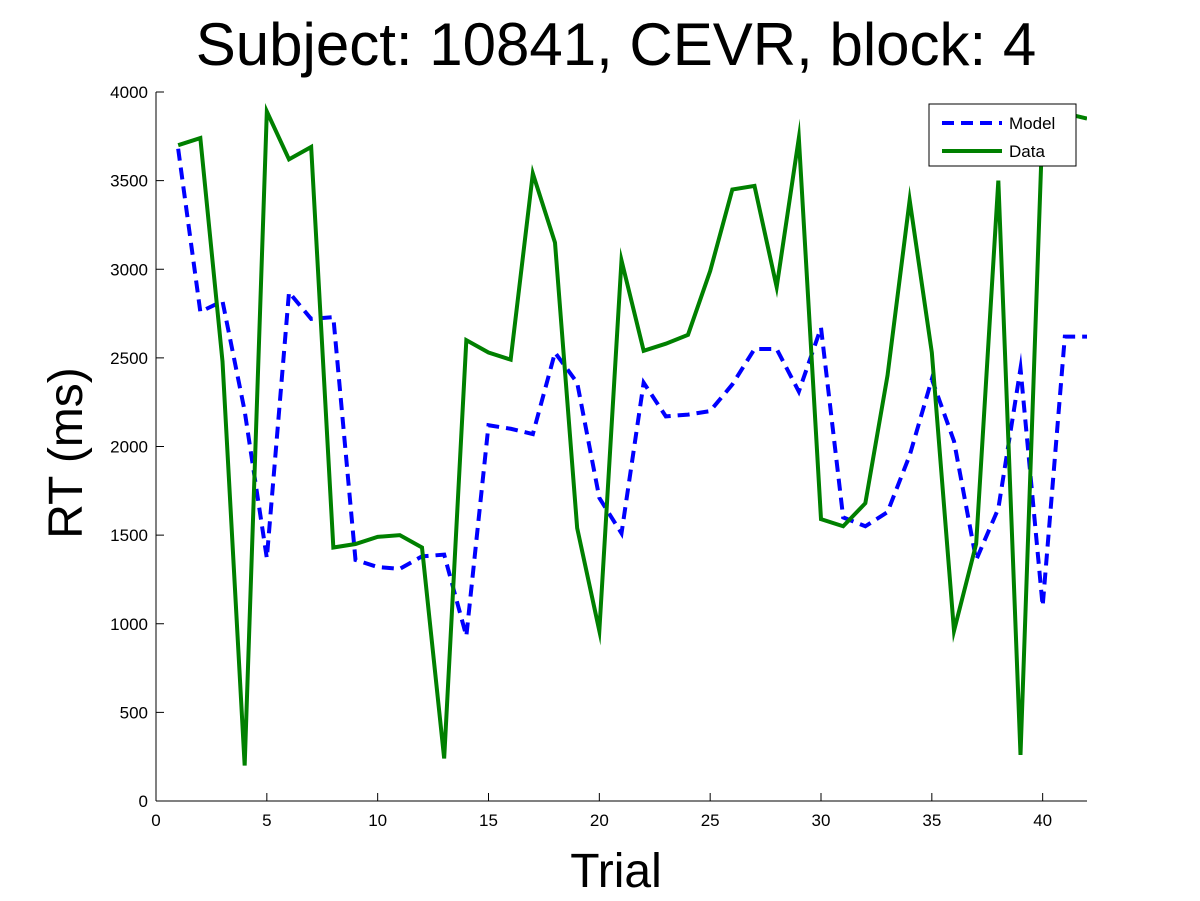  What do you see at coordinates (616, 44) in the screenshot?
I see `chart-title: Subject: 10841, CEVR, block: 4` at bounding box center [616, 44].